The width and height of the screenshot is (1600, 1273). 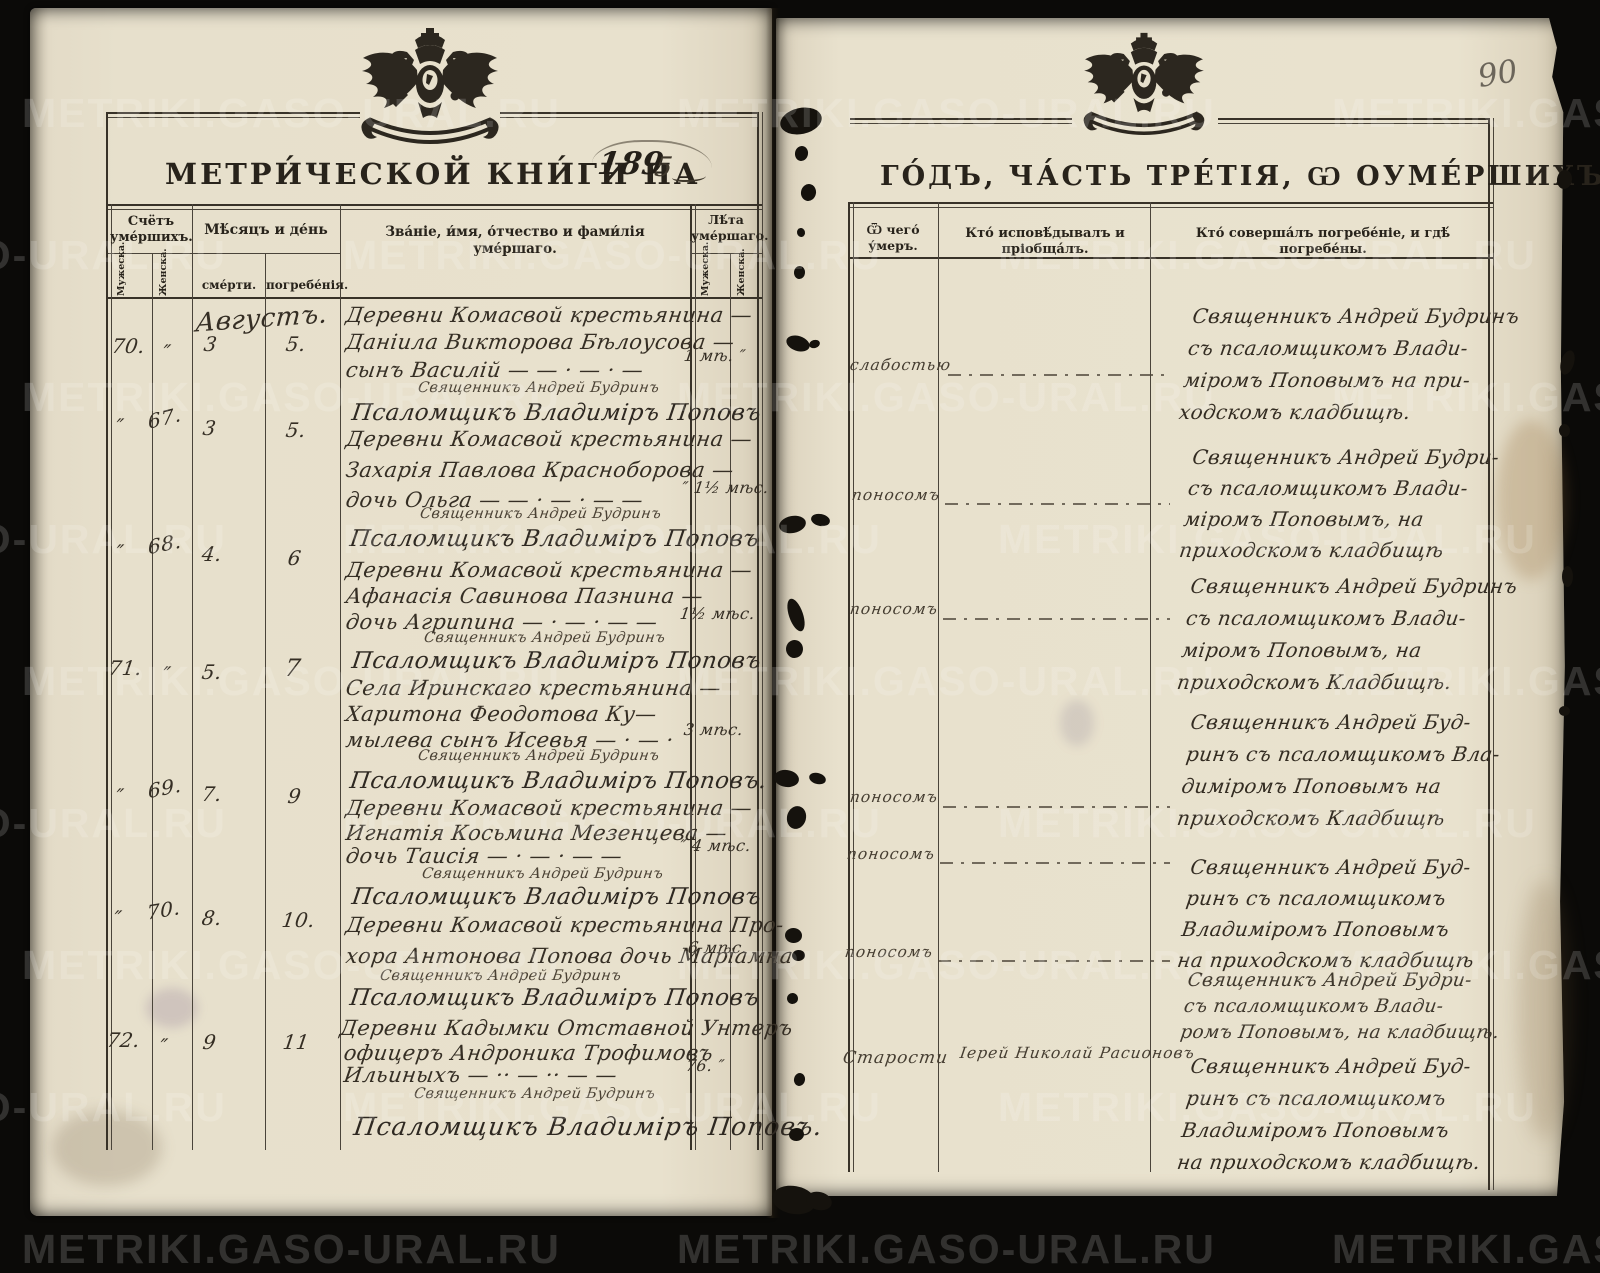 What do you see at coordinates (705, 268) in the screenshot?
I see `subcol-age-male: Мужеска.` at bounding box center [705, 268].